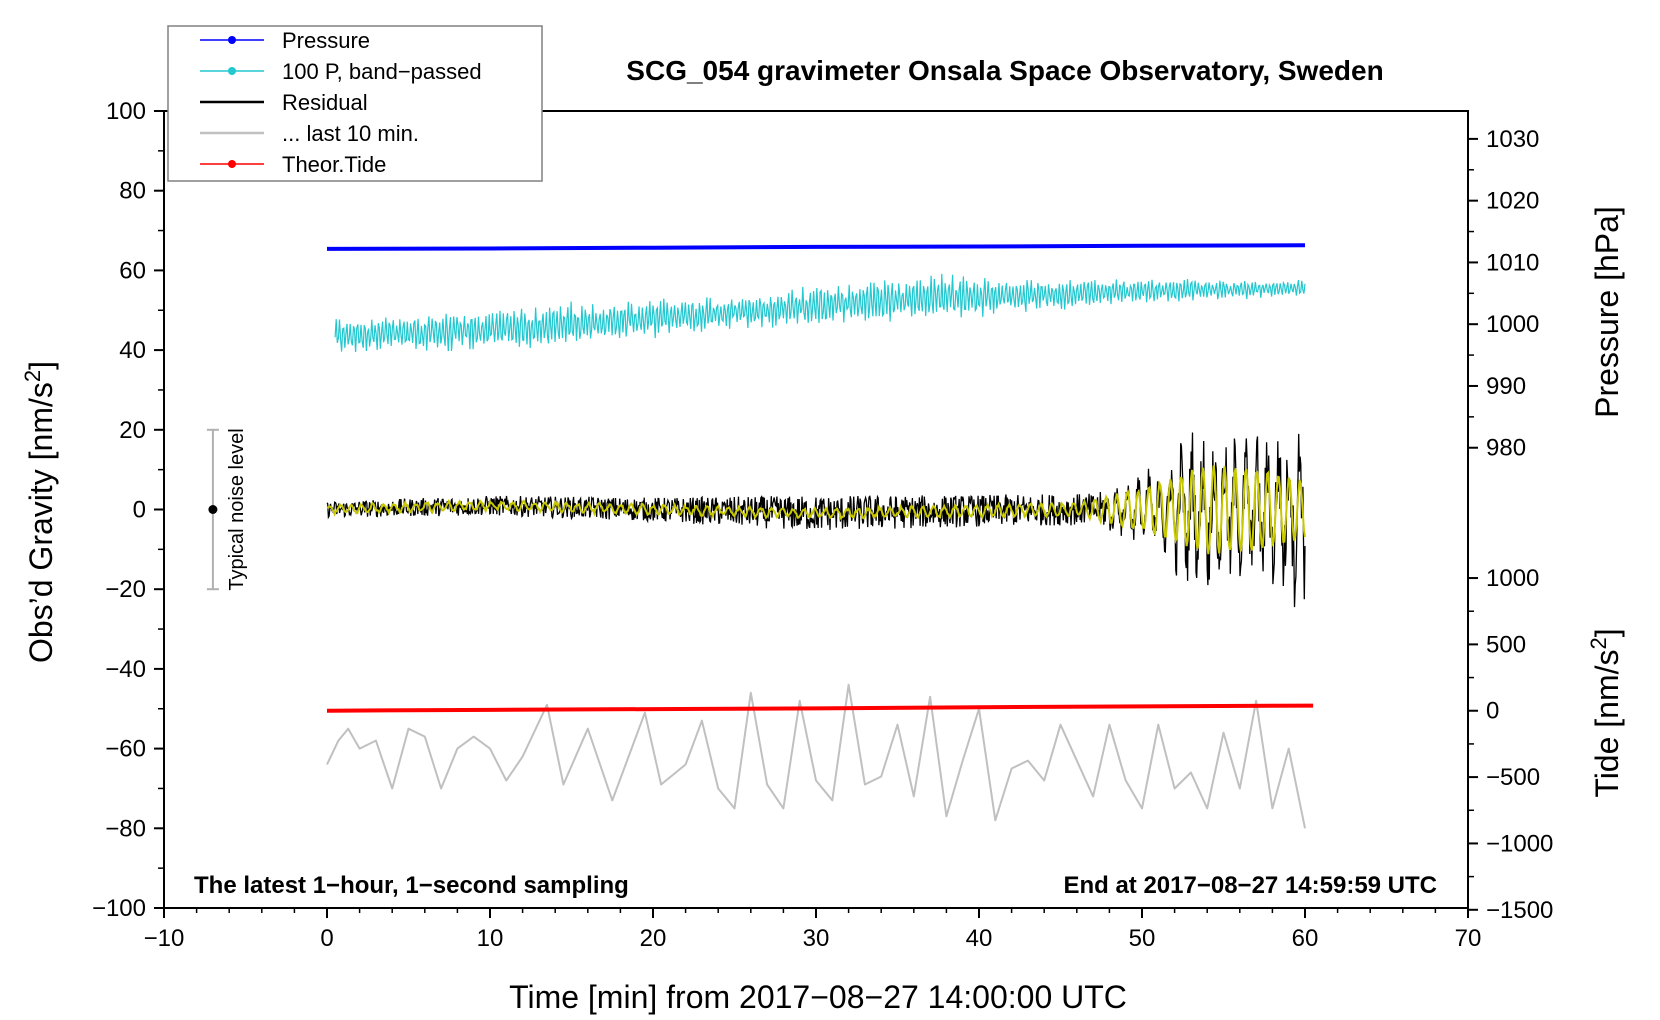  I want to click on noise-level-label: Typical noise level, so click(237, 509).